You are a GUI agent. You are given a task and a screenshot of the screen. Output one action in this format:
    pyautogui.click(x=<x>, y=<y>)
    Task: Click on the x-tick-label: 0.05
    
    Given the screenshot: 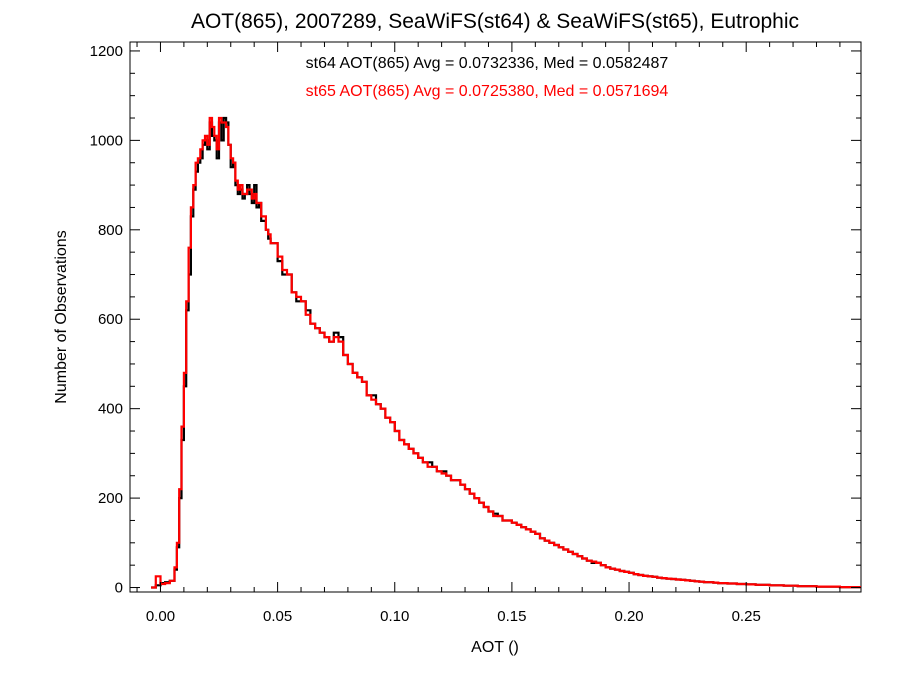 What is the action you would take?
    pyautogui.click(x=277, y=616)
    